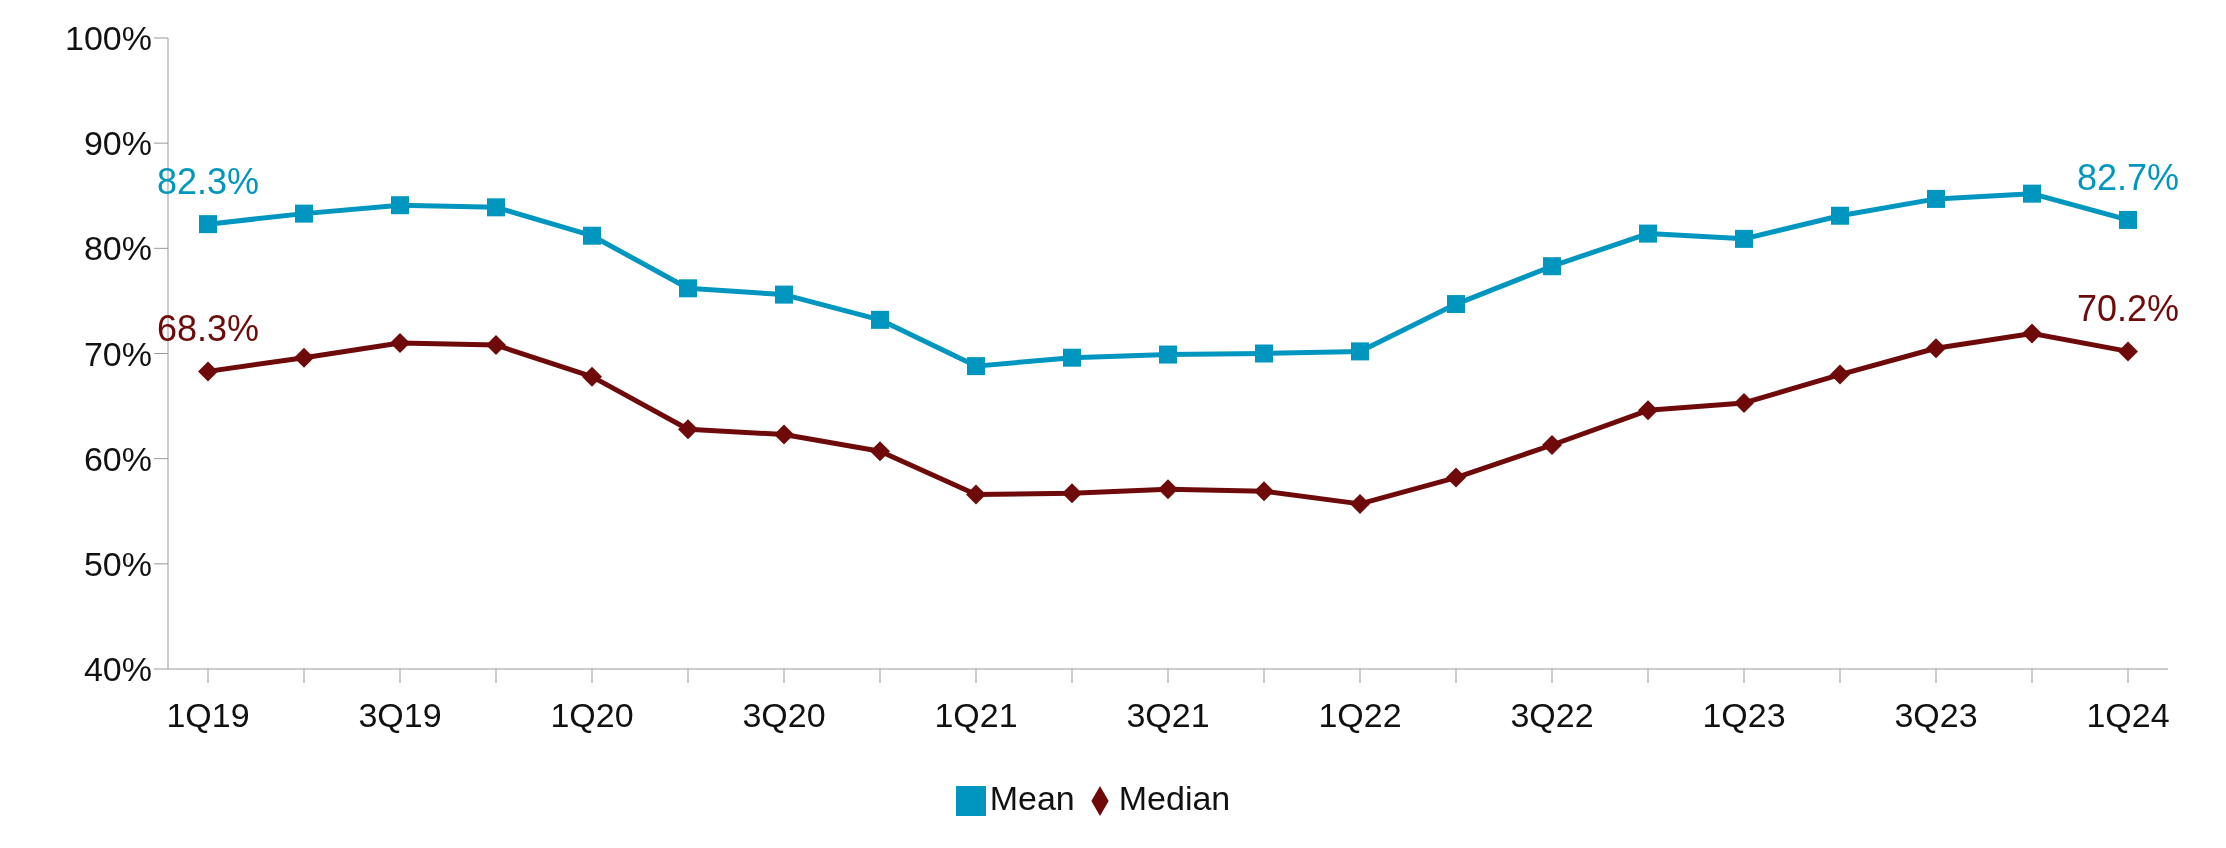  Describe the element at coordinates (1936, 715) in the screenshot. I see `x-tick-label: 3Q23` at that location.